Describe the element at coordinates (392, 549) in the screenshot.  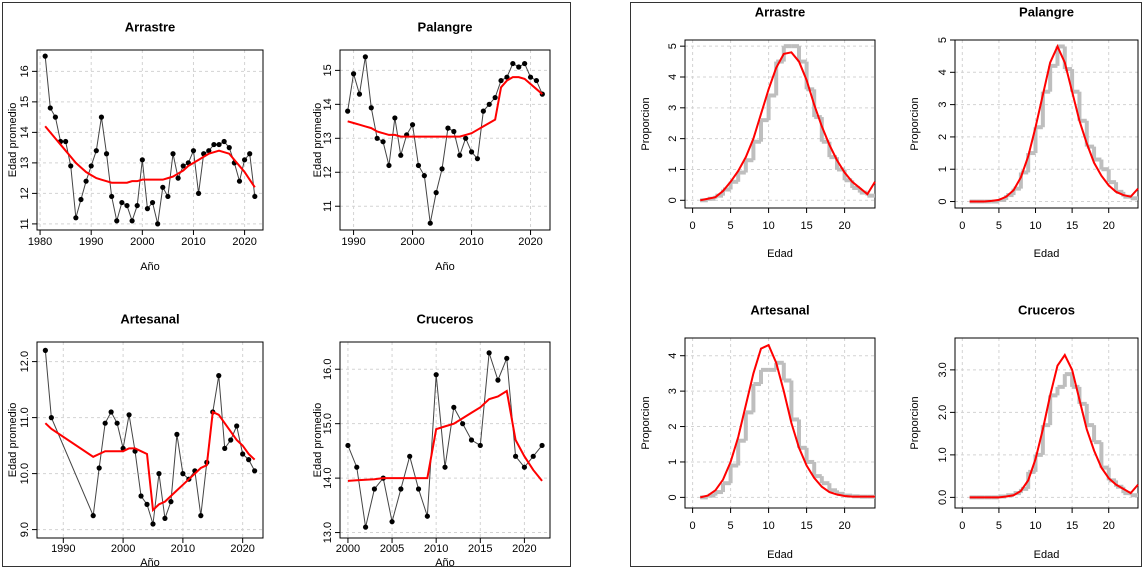
I see `x-tick-label: 2005` at that location.